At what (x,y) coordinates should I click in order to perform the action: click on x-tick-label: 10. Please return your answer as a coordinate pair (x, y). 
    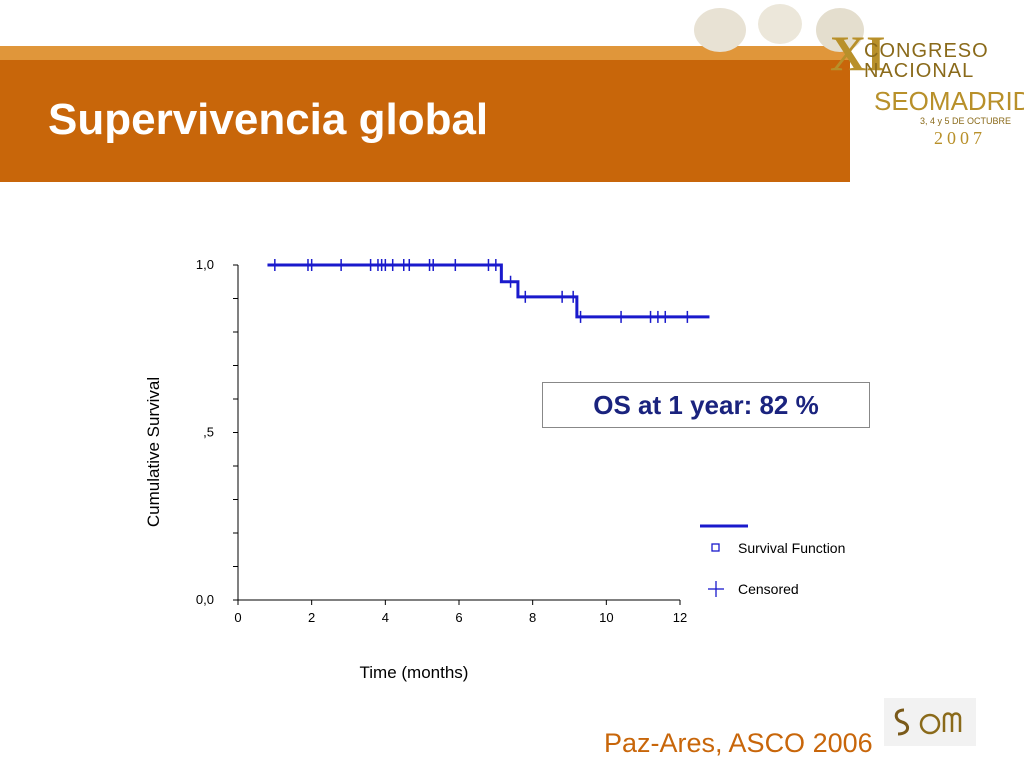
    Looking at the image, I should click on (606, 617).